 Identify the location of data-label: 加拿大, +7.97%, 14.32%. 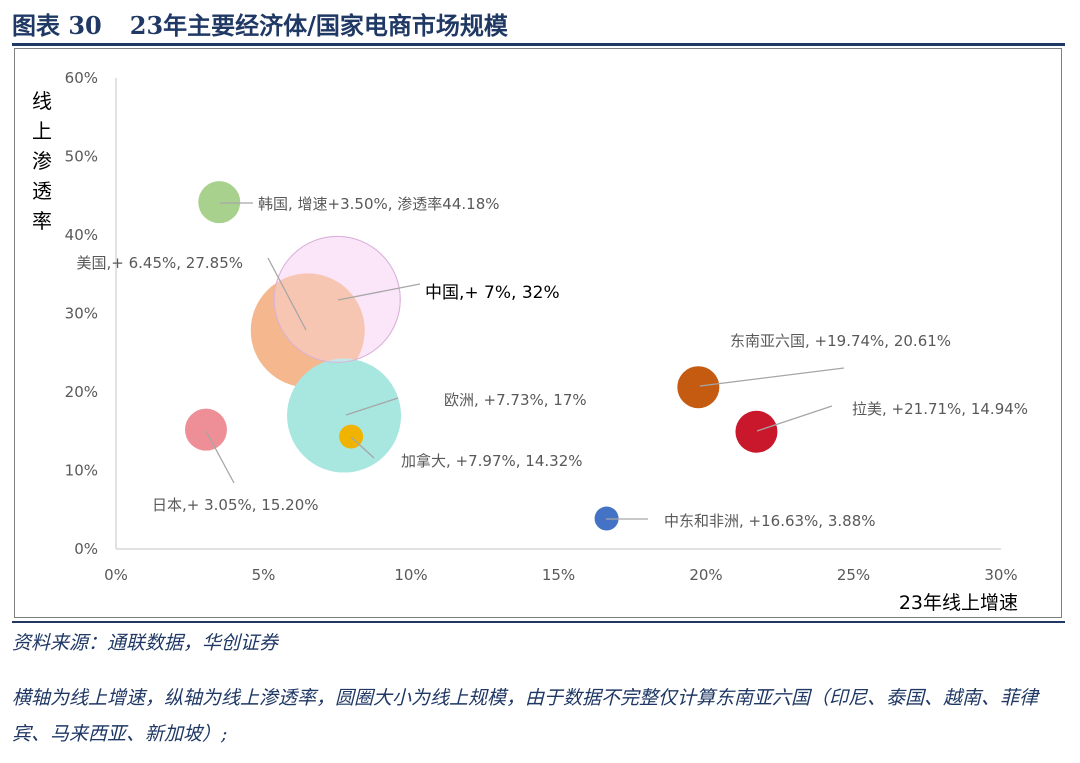
(492, 461).